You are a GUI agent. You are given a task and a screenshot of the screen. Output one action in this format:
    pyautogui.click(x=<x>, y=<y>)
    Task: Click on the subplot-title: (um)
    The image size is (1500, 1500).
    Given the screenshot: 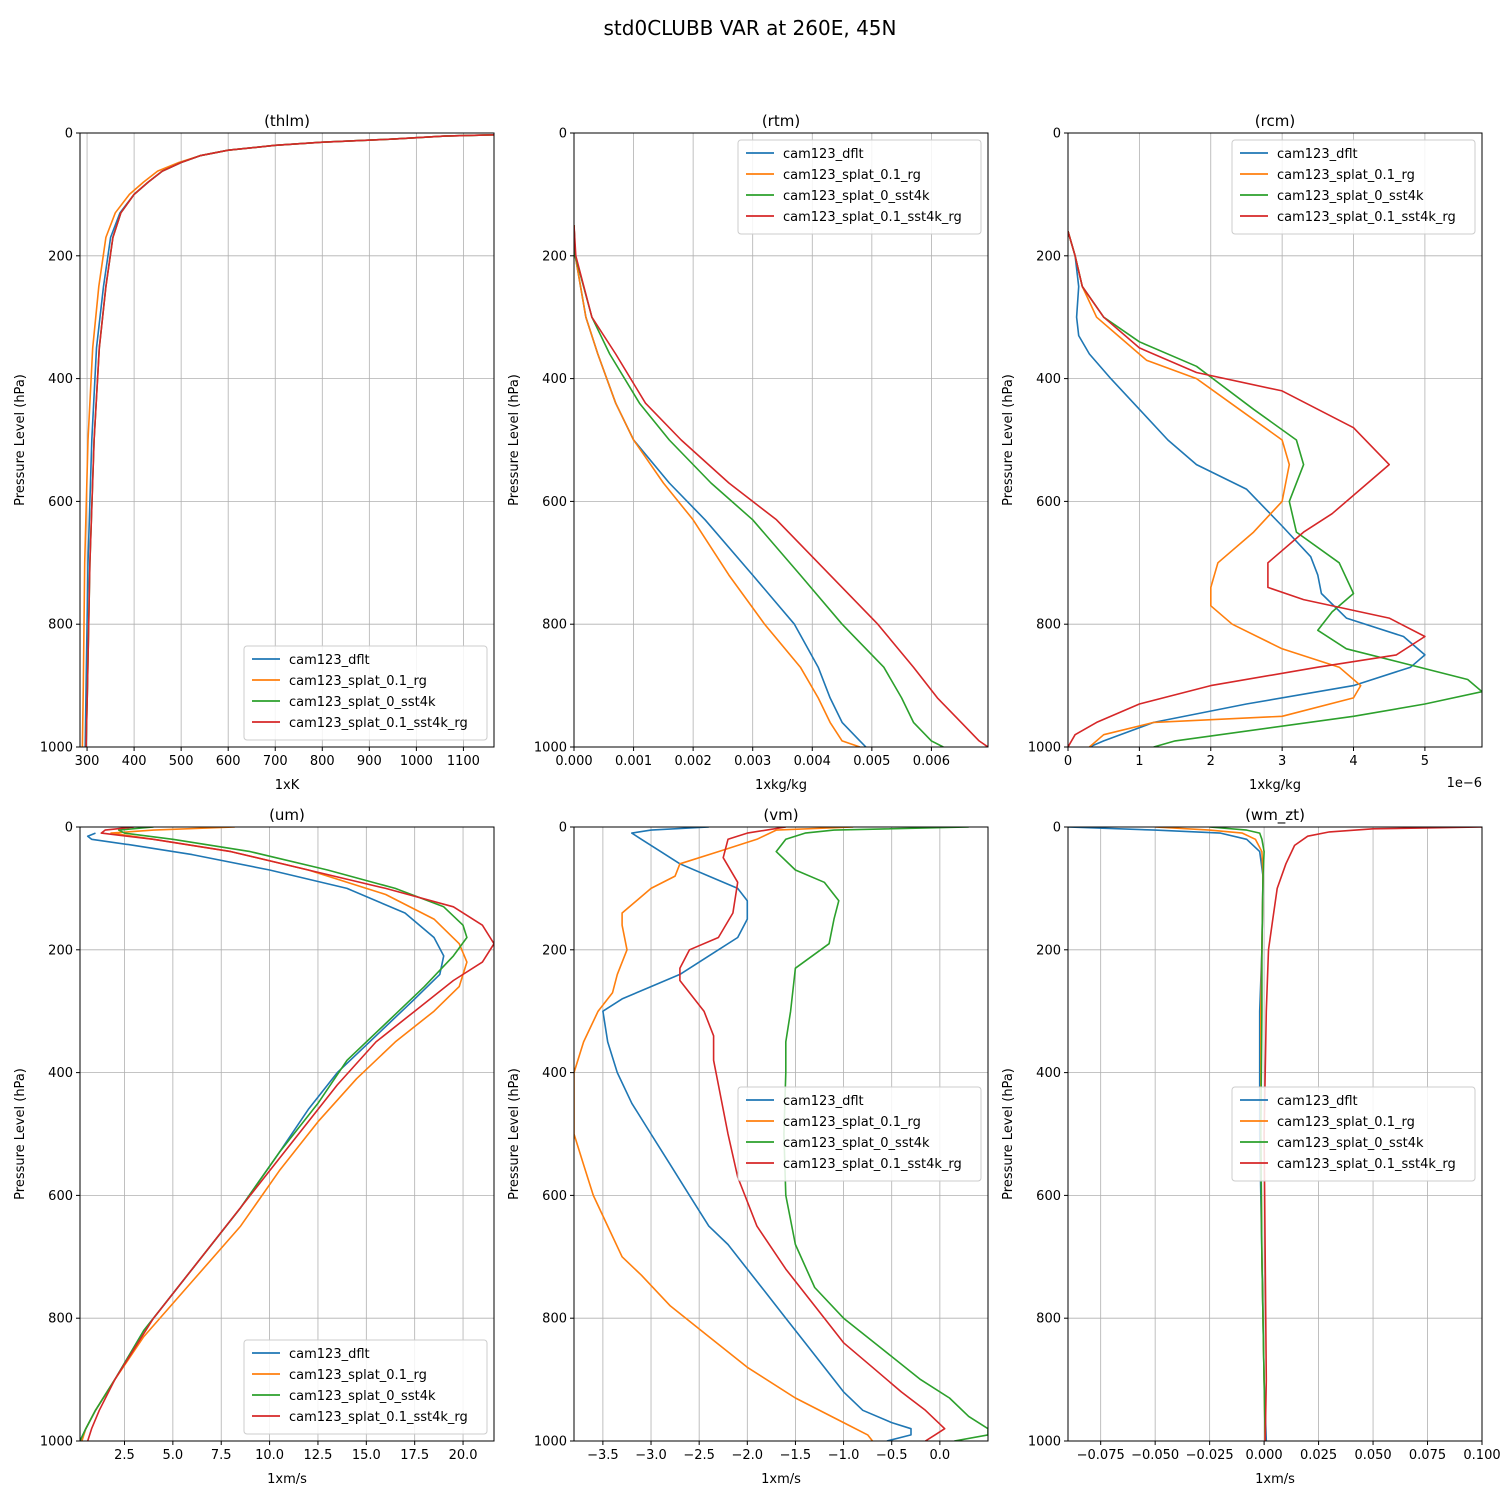 What is the action you would take?
    pyautogui.click(x=287, y=815)
    